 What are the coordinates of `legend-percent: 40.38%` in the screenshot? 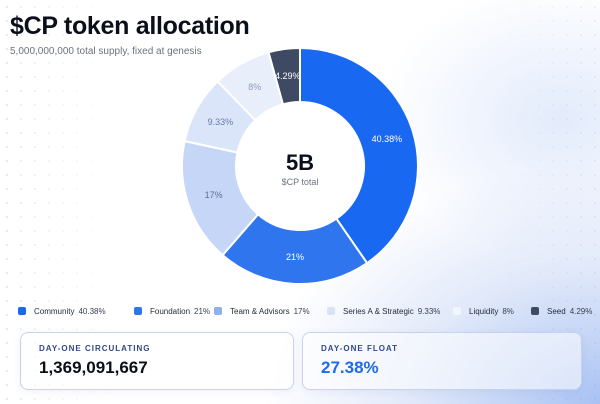 It's located at (92, 311).